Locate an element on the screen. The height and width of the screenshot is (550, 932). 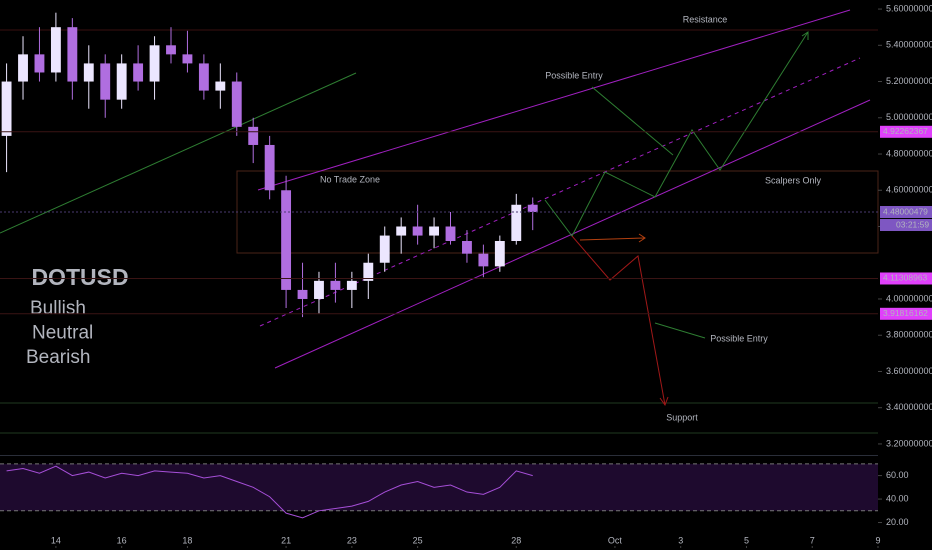
x-tick-label: 18 is located at coordinates (187, 540).